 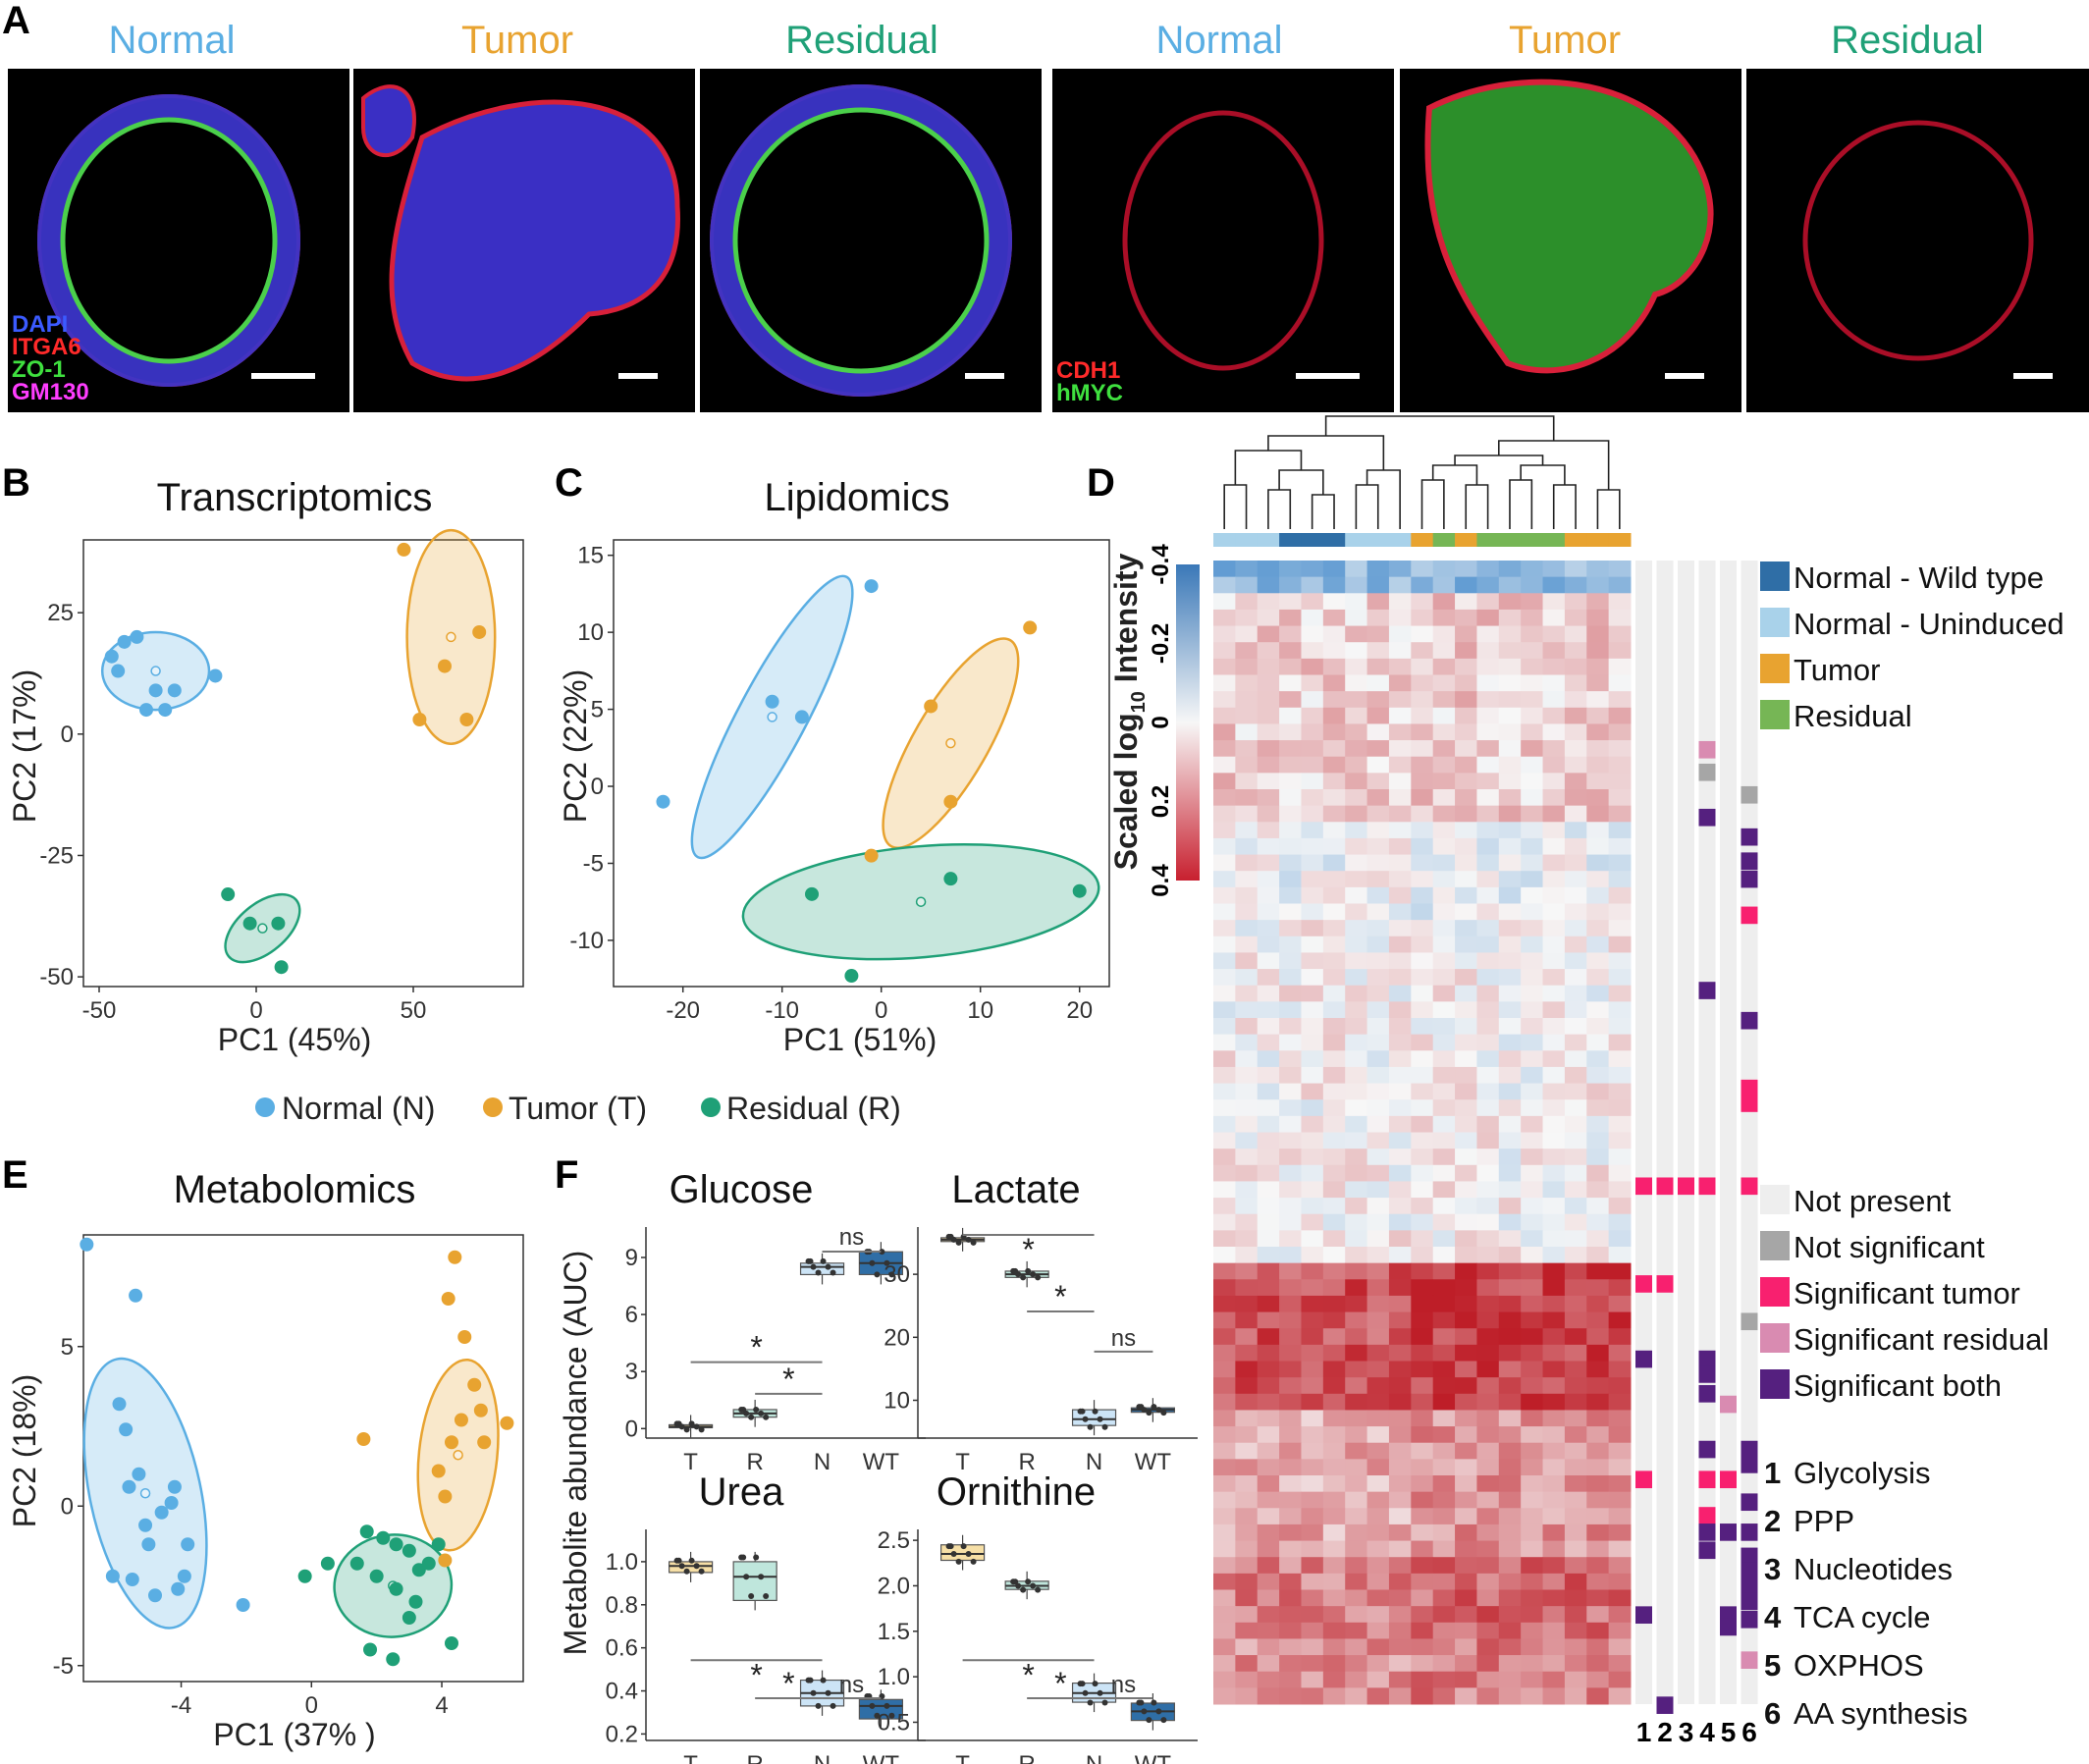 I want to click on sig-star: *, so click(x=1028, y=1249).